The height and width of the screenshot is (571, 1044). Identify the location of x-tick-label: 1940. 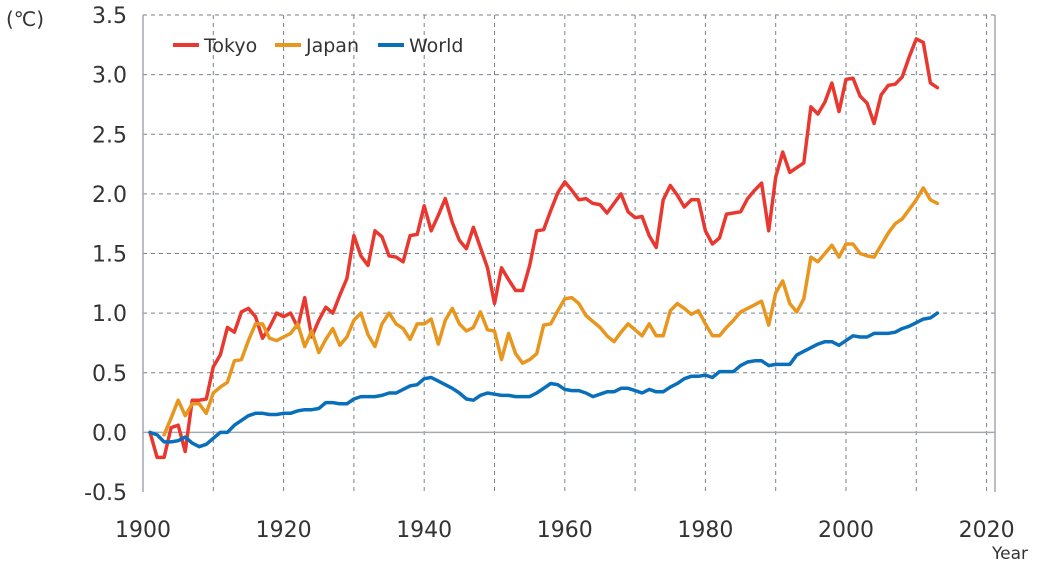
(424, 530).